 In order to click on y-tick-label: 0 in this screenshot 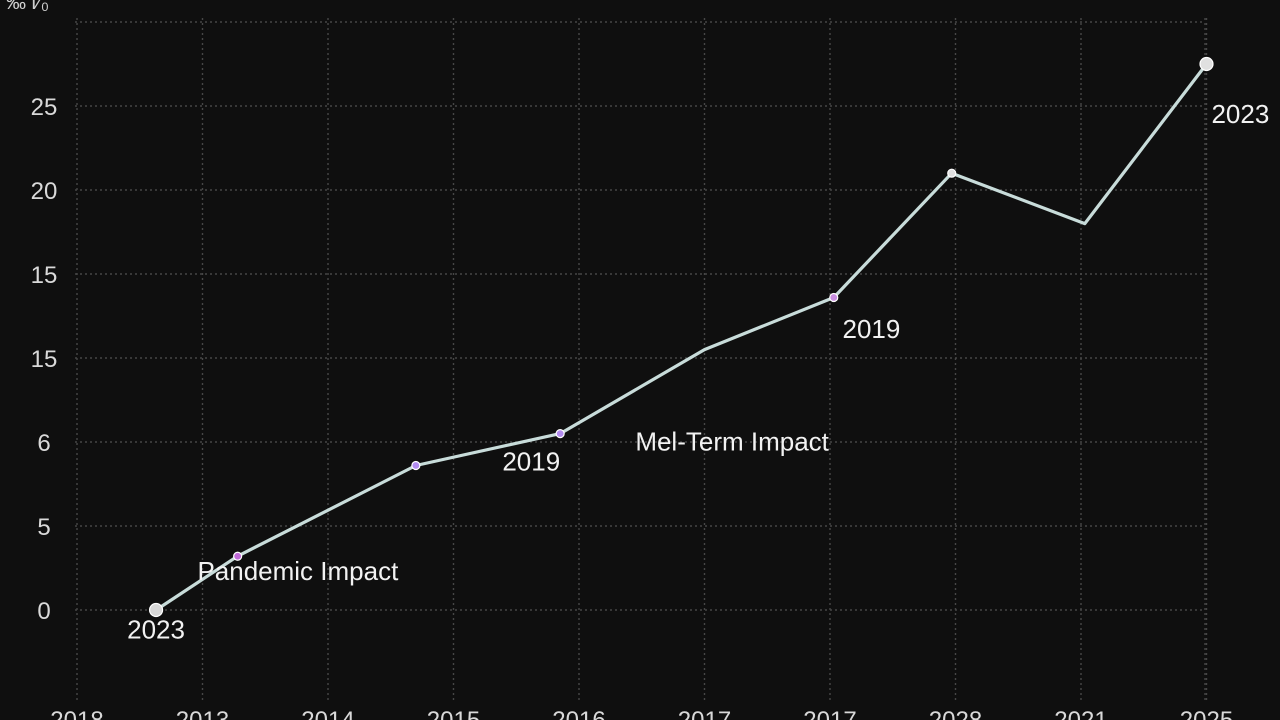, I will do `click(43, 611)`.